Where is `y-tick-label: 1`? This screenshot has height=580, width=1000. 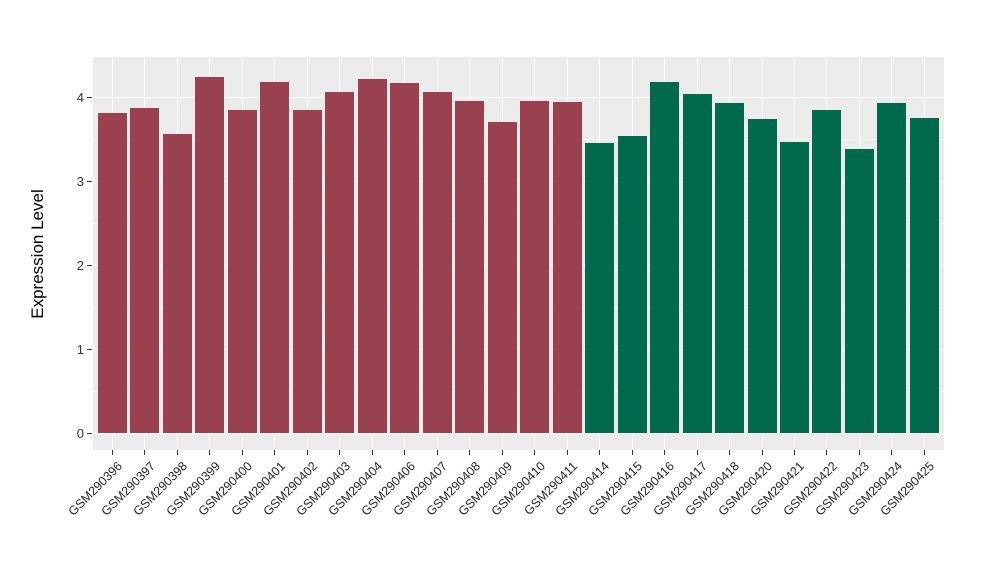 y-tick-label: 1 is located at coordinates (80, 349).